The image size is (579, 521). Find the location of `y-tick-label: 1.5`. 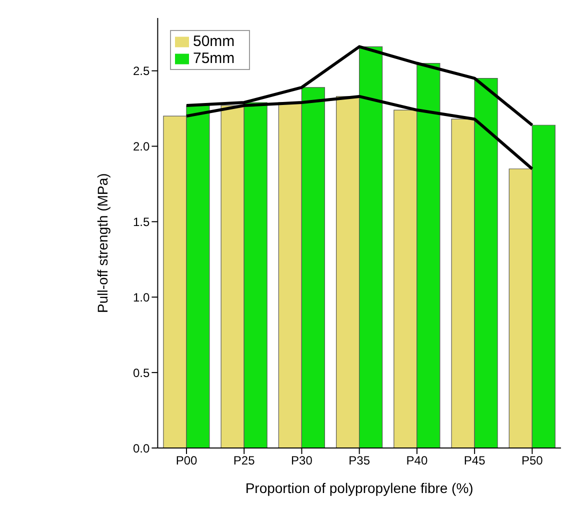

y-tick-label: 1.5 is located at coordinates (141, 221).